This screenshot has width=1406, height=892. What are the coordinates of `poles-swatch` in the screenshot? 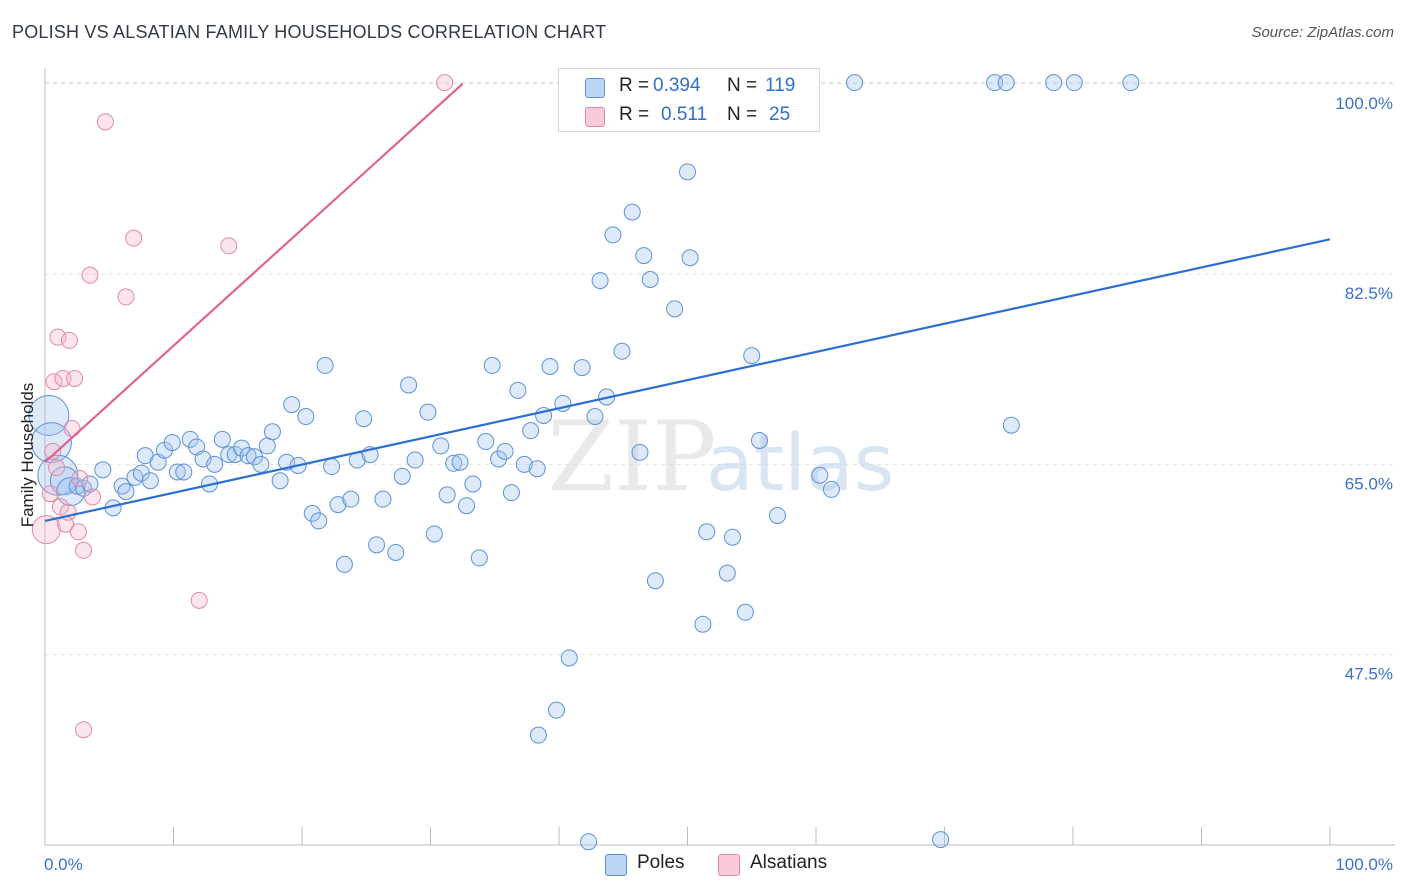 It's located at (595, 88).